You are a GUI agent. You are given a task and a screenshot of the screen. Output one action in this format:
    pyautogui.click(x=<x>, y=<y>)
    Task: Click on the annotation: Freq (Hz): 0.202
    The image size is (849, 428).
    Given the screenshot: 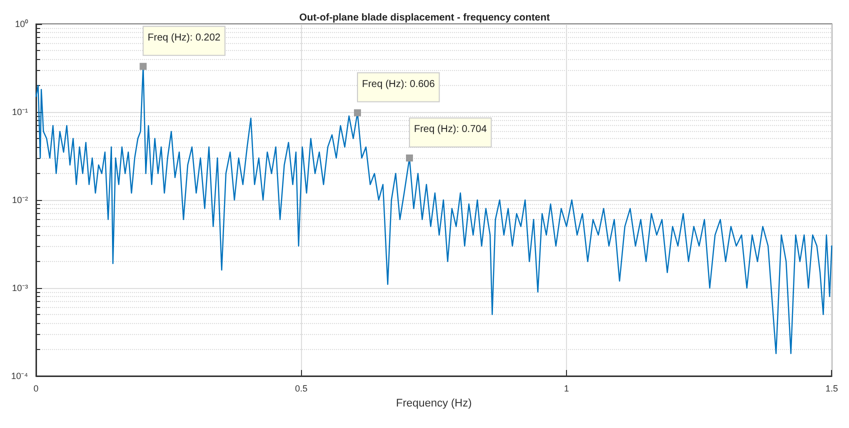 What is the action you would take?
    pyautogui.click(x=184, y=38)
    